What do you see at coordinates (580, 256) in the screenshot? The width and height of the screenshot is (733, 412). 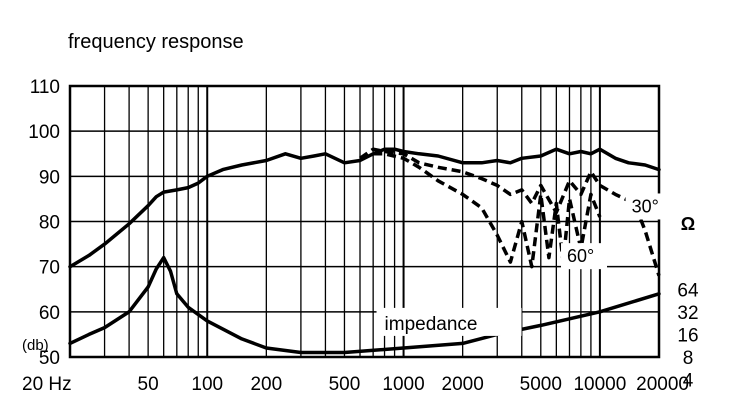 I see `annotation-label: 60°` at bounding box center [580, 256].